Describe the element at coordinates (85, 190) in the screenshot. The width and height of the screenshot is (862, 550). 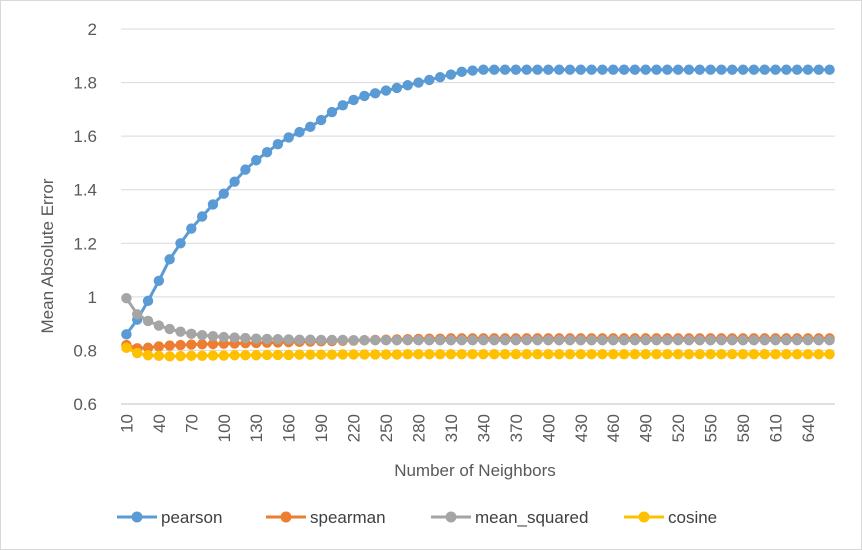
I see `y-tick-label: 1.4` at that location.